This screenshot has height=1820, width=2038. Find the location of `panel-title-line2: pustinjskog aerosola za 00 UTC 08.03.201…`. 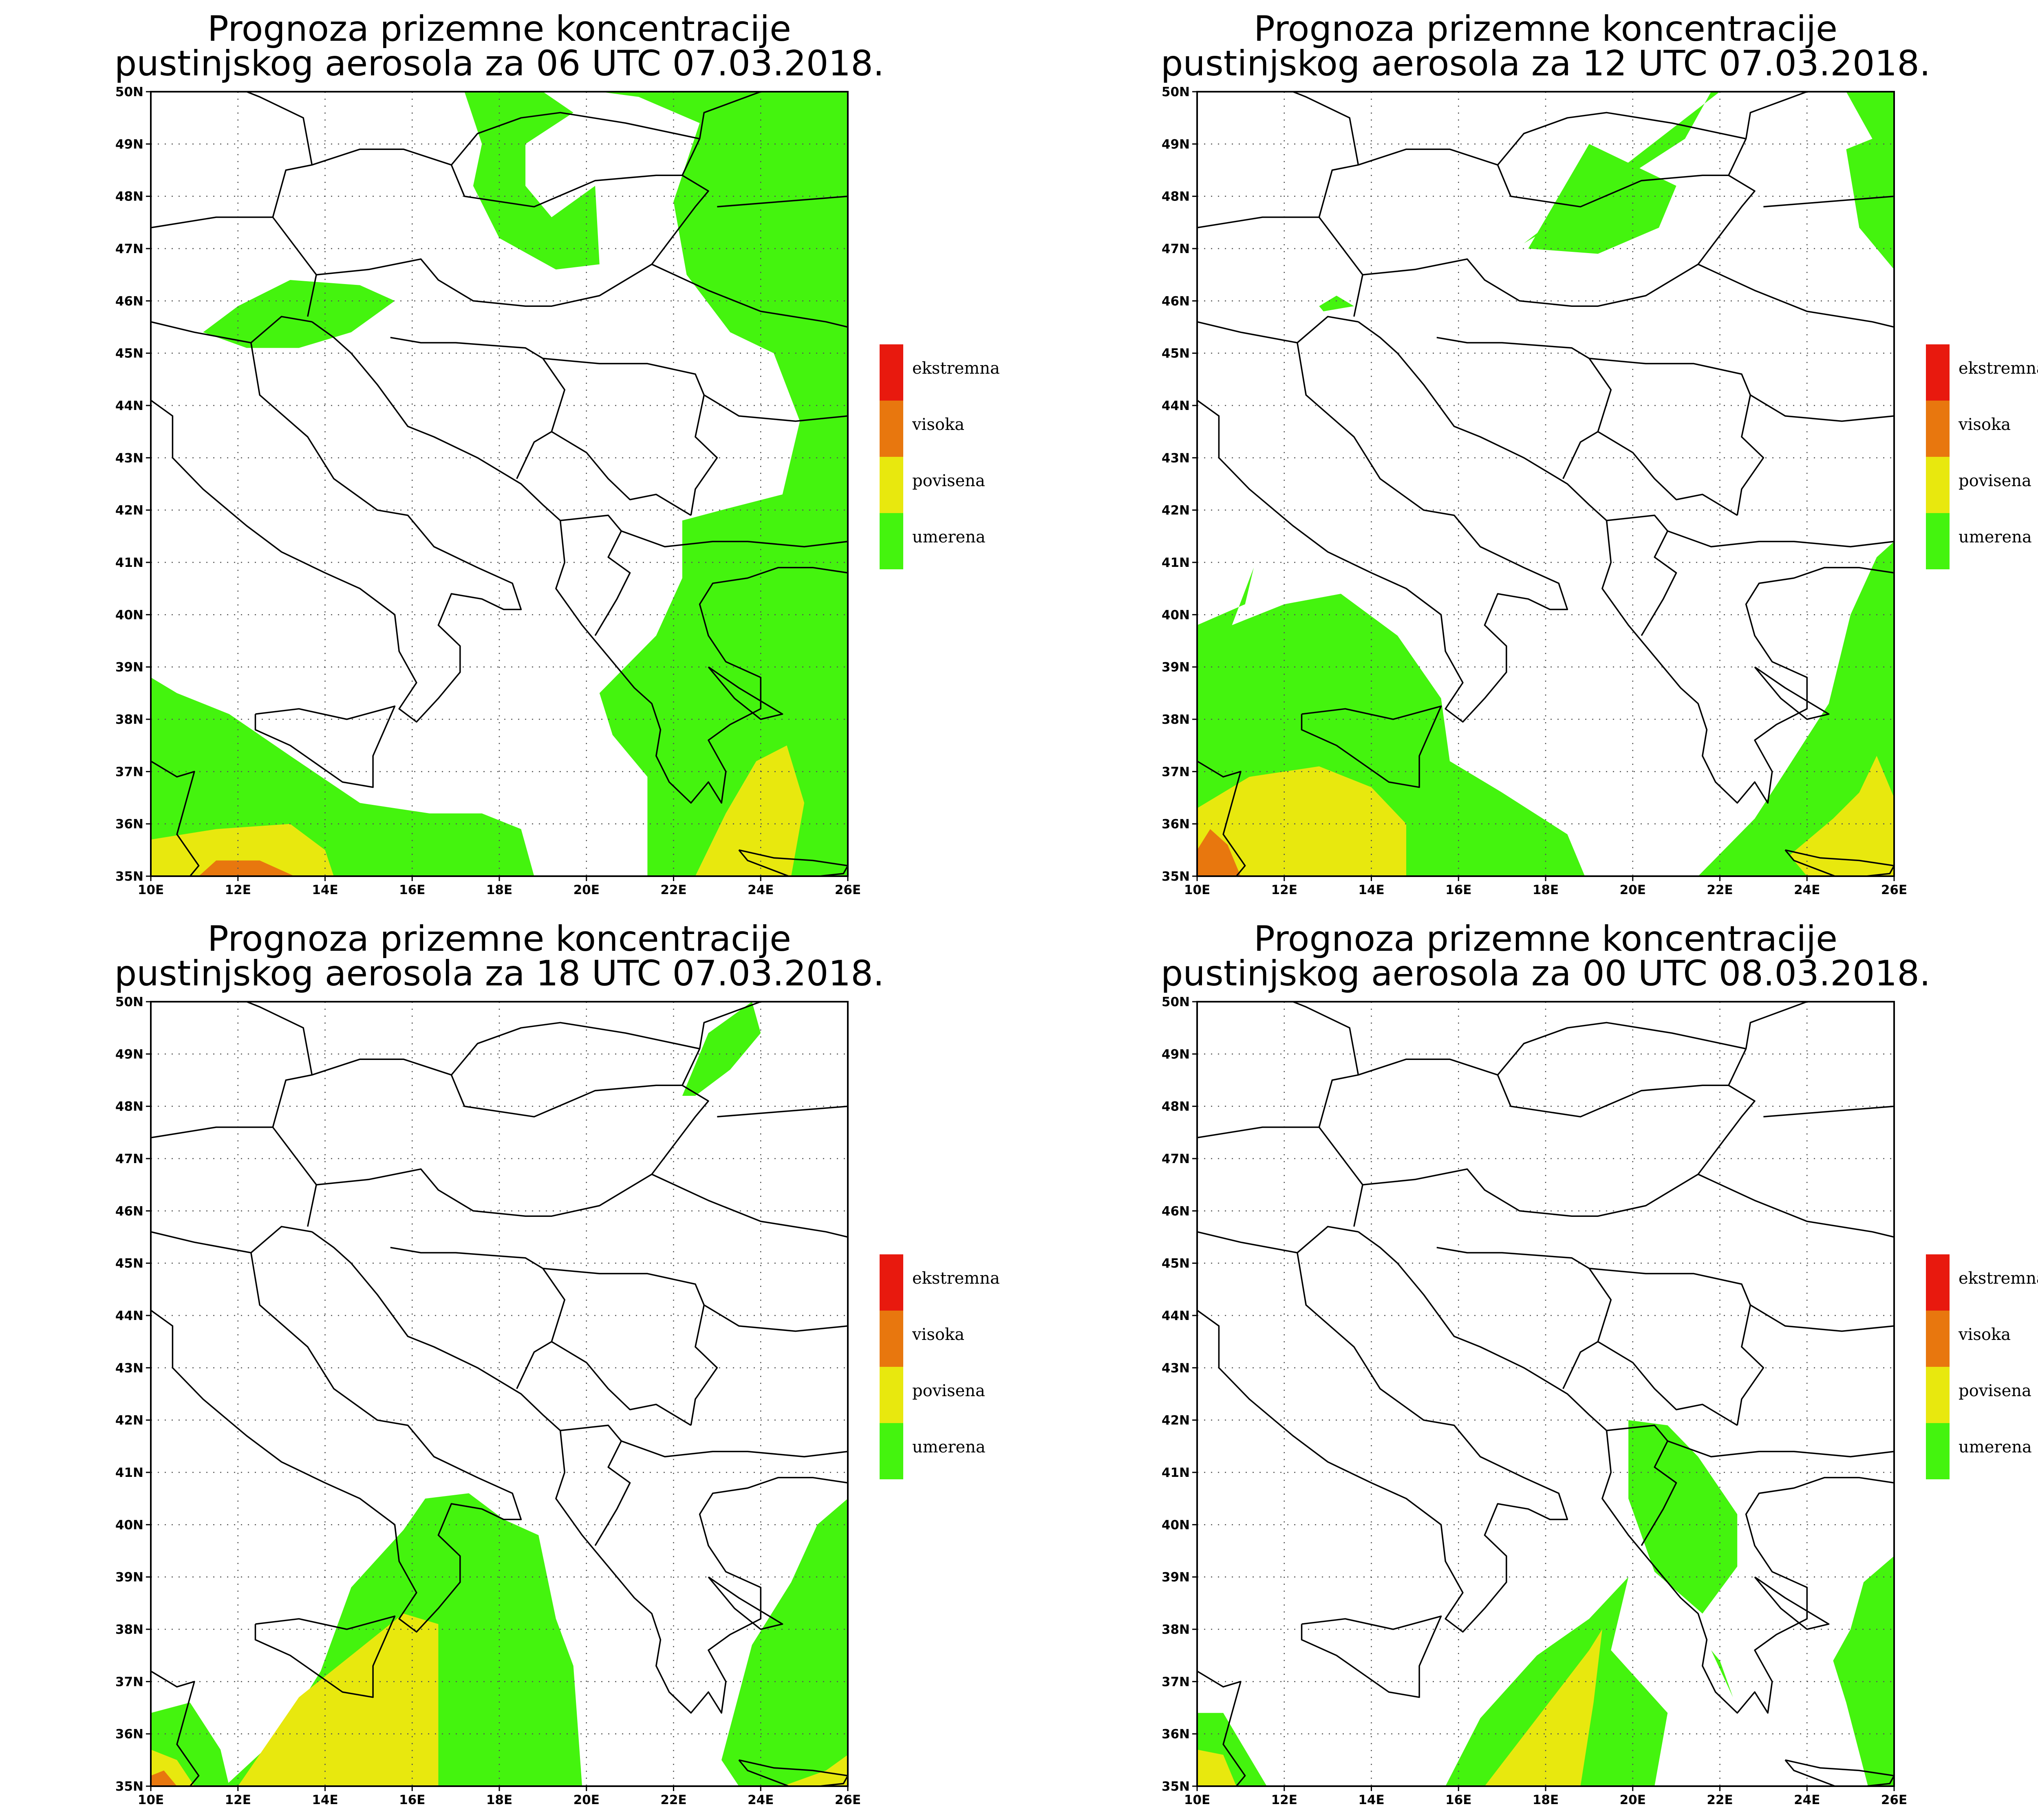

panel-title-line2: pustinjskog aerosola za 00 UTC 08.03.201… is located at coordinates (1546, 974).